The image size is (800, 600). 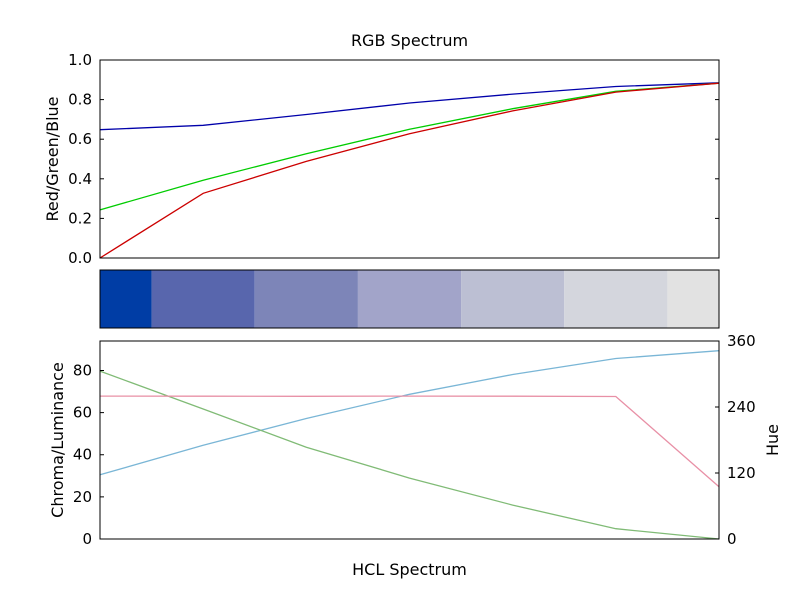 What do you see at coordinates (409, 569) in the screenshot?
I see `hcl-x-axis-label: HCL Spectrum` at bounding box center [409, 569].